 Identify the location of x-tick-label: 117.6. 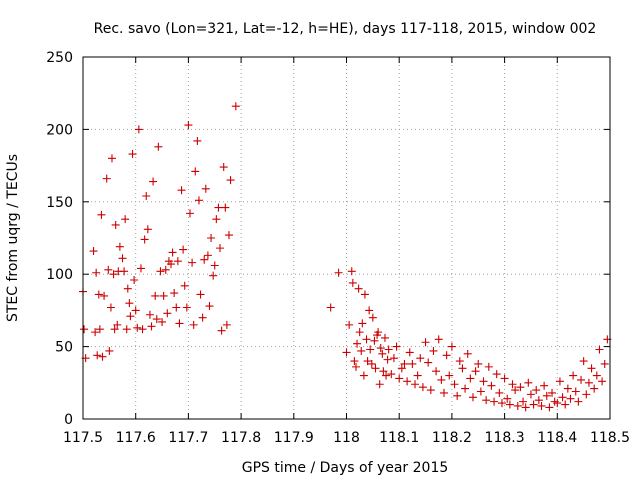
(136, 438).